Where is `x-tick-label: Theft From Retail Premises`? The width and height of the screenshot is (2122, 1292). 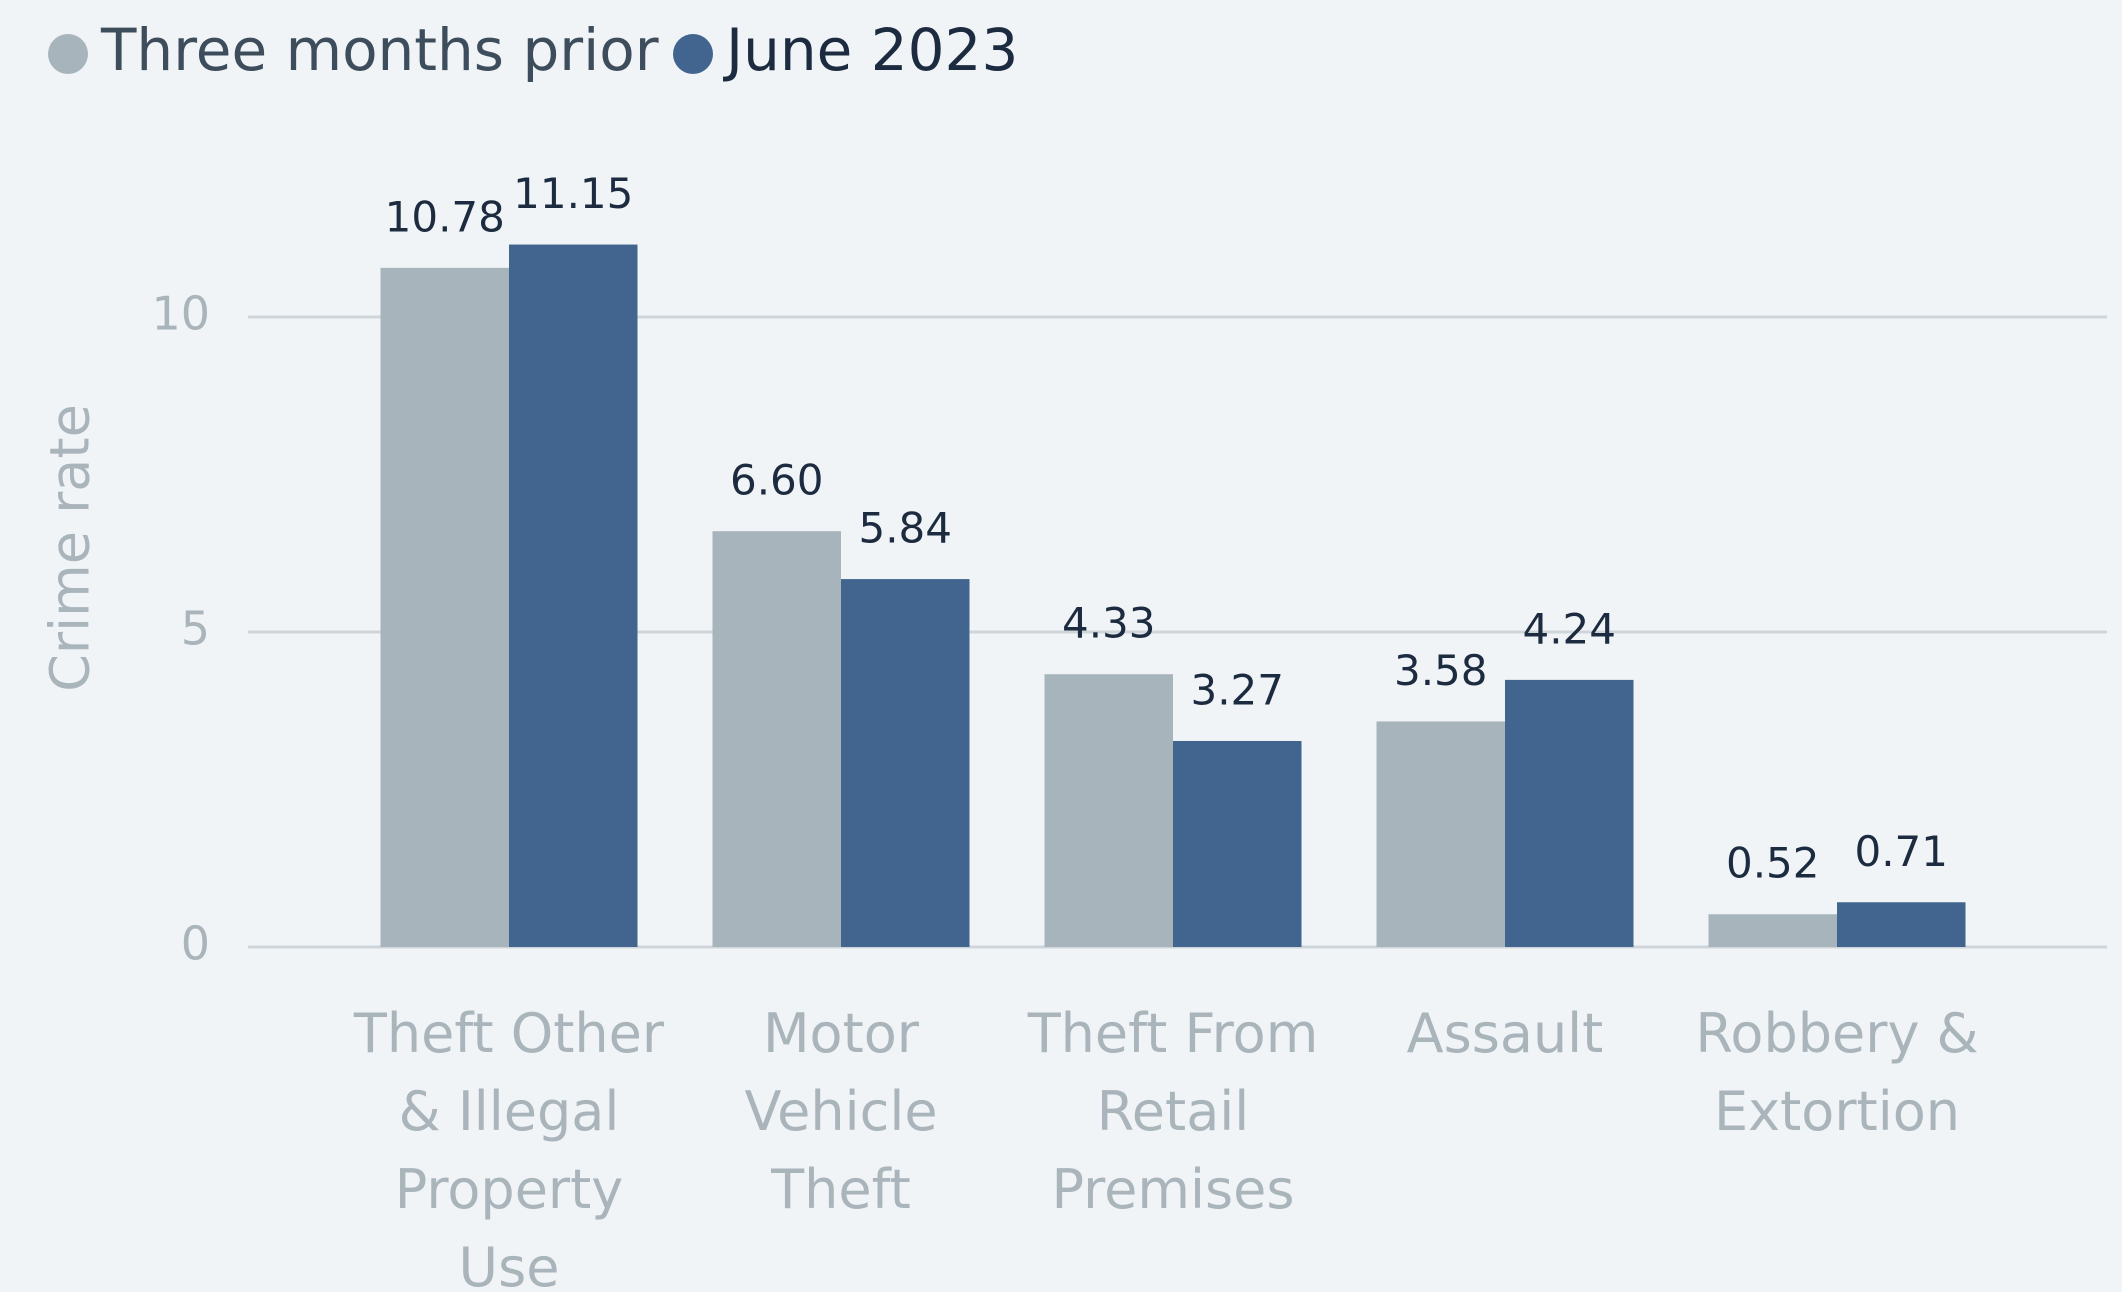 x-tick-label: Theft From Retail Premises is located at coordinates (1173, 1111).